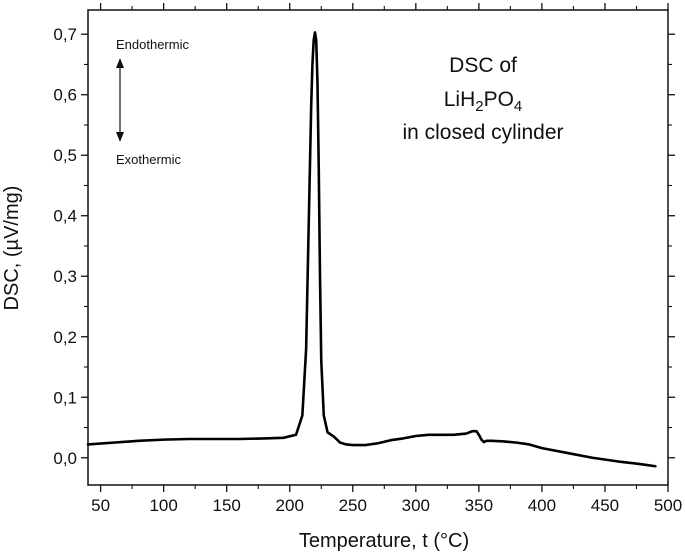 The image size is (685, 553). What do you see at coordinates (668, 505) in the screenshot?
I see `x-tick-label: 500` at bounding box center [668, 505].